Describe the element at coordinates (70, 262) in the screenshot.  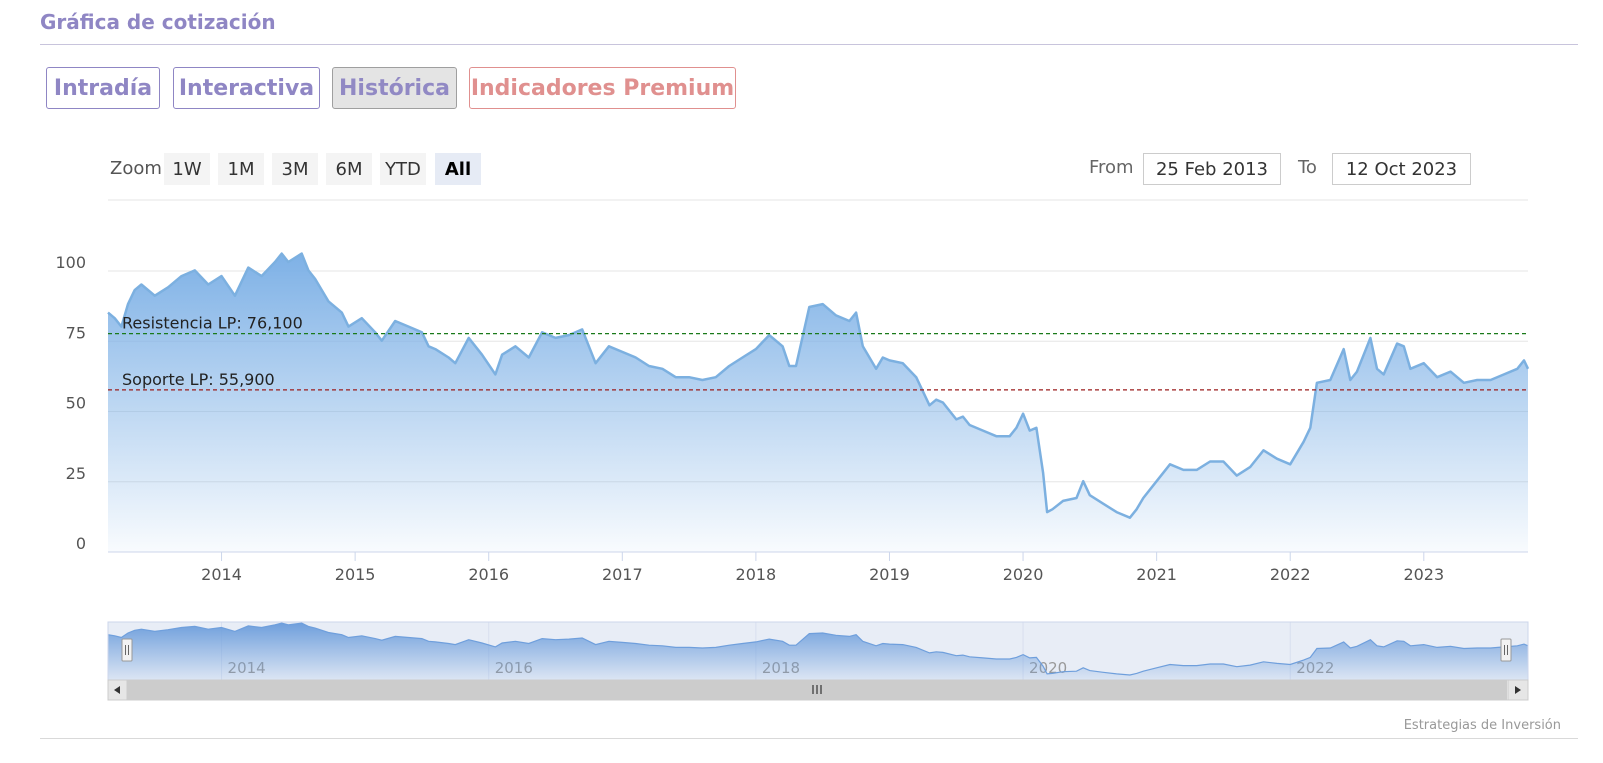
I see `y-tick-label: 100` at that location.